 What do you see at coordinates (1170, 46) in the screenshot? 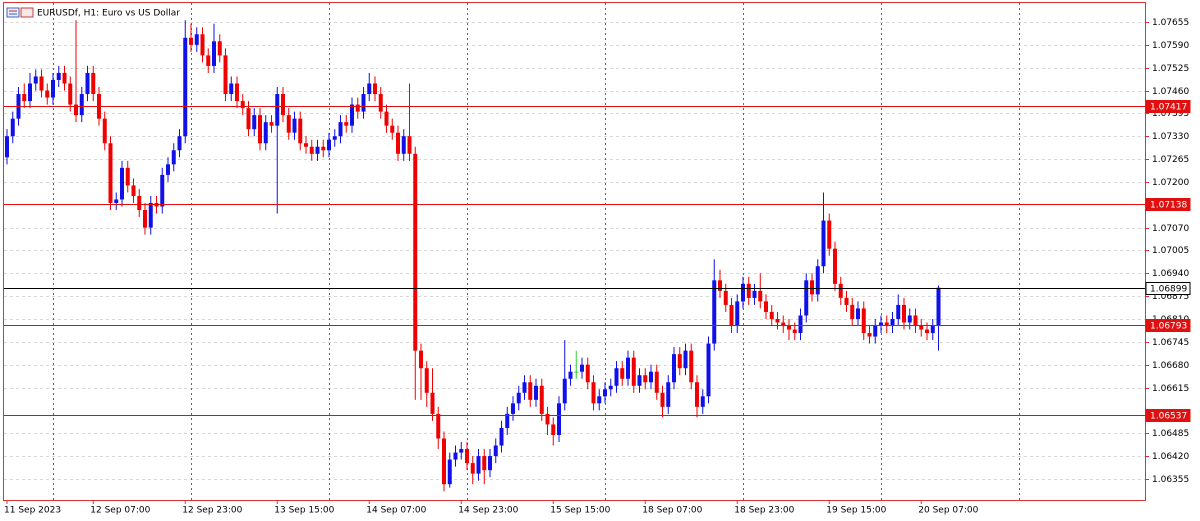
I see `y-tick-label: 1.07590` at bounding box center [1170, 46].